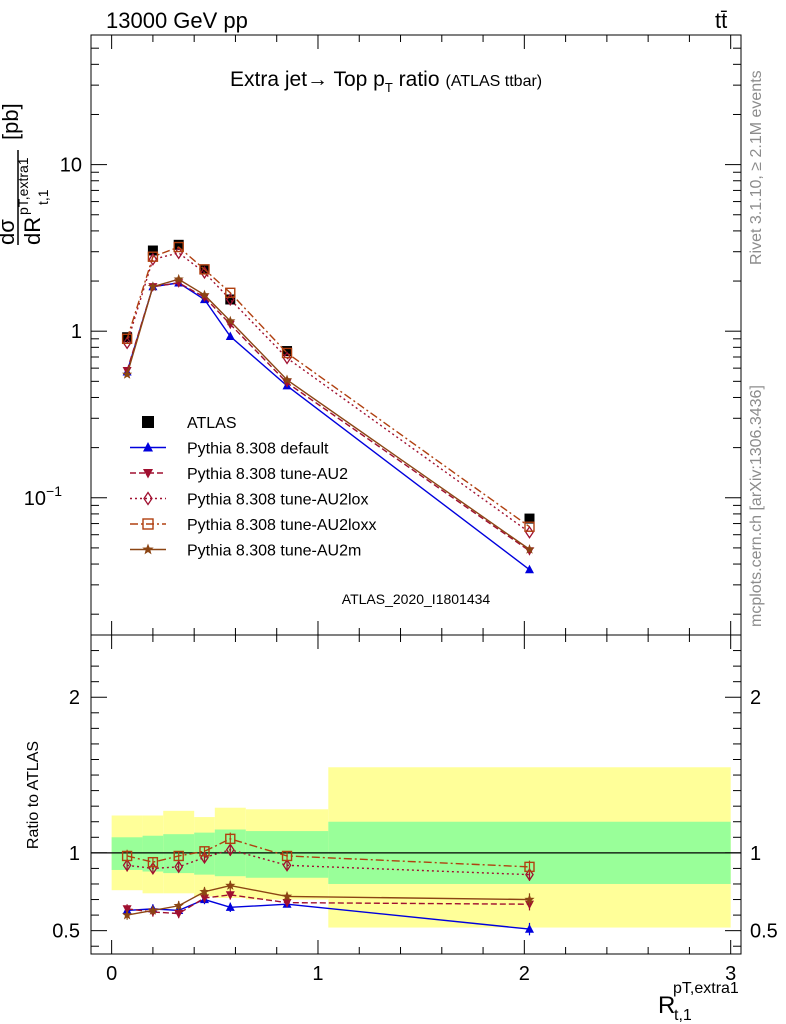  I want to click on rivet-version-label: Rivet 3.1.10, ≥ 2.1M events, so click(756, 167).